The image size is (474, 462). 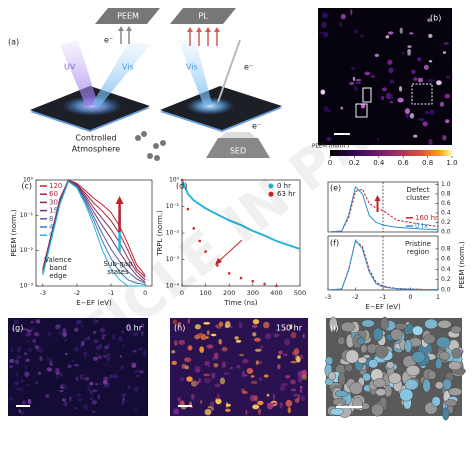 What do you see at coordinates (145, 293) in the screenshot?
I see `x-tick-label: 0` at bounding box center [145, 293].